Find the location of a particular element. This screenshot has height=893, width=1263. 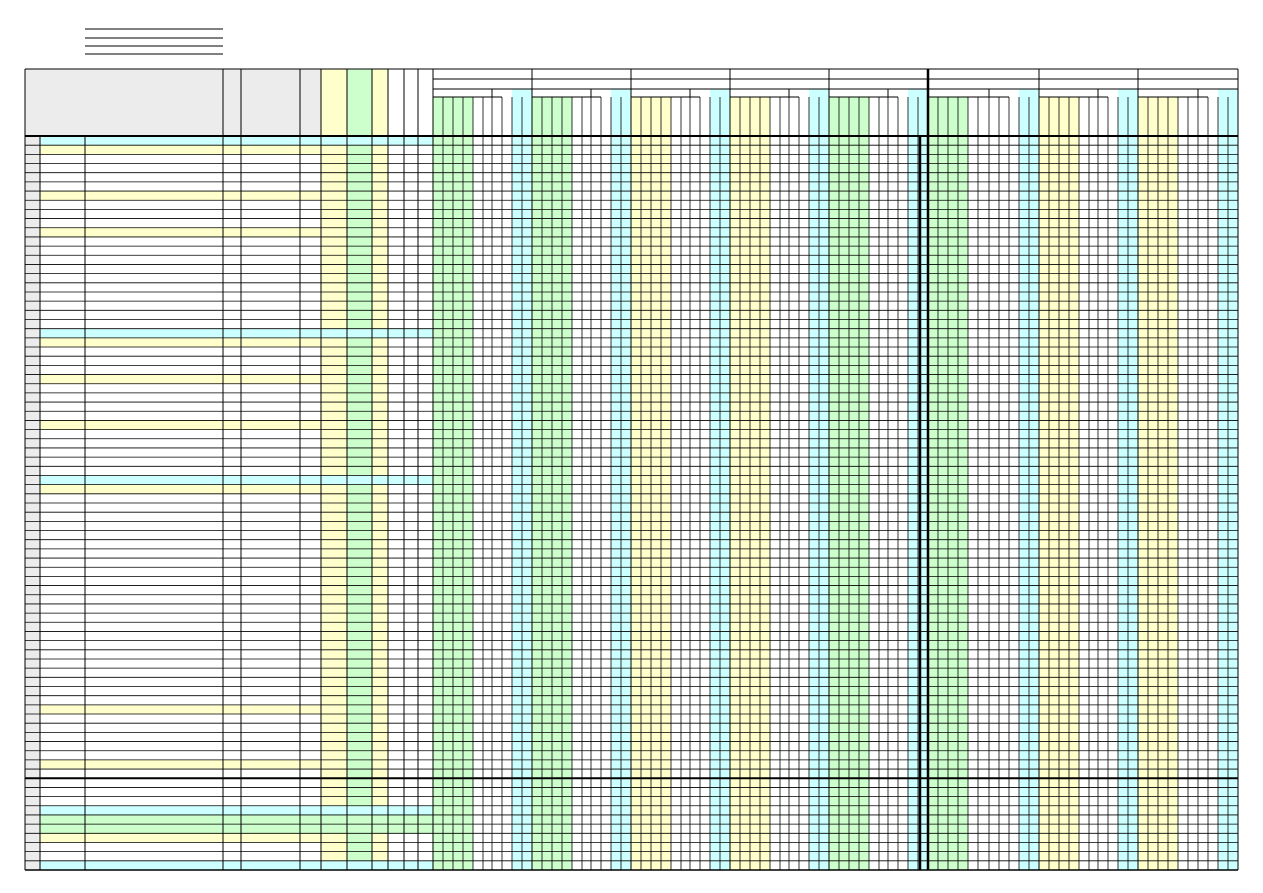

header-label-block is located at coordinates (162, 102).